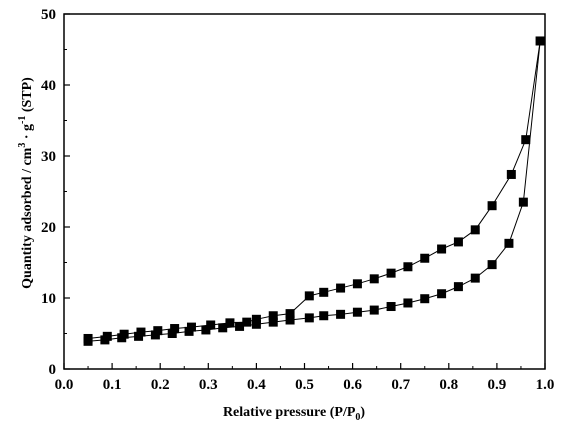  Describe the element at coordinates (48, 228) in the screenshot. I see `y-tick-label: 20` at that location.